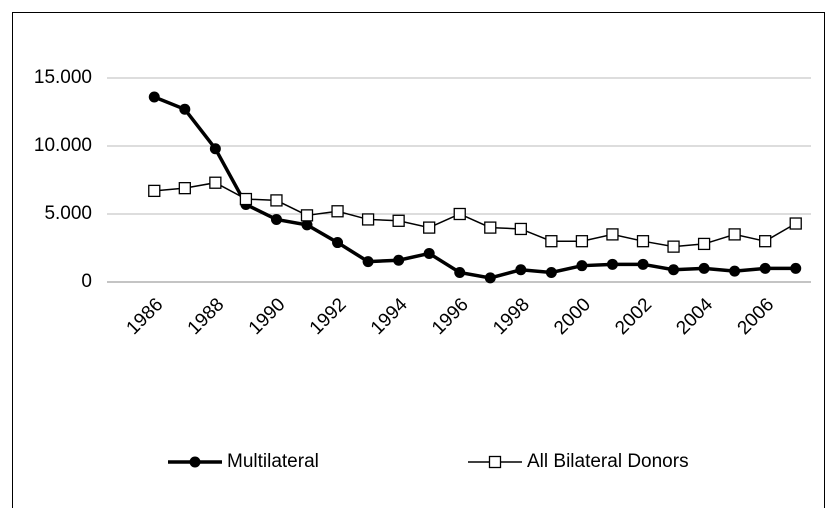  Describe the element at coordinates (267, 316) in the screenshot. I see `x-tick-label: 1990` at that location.